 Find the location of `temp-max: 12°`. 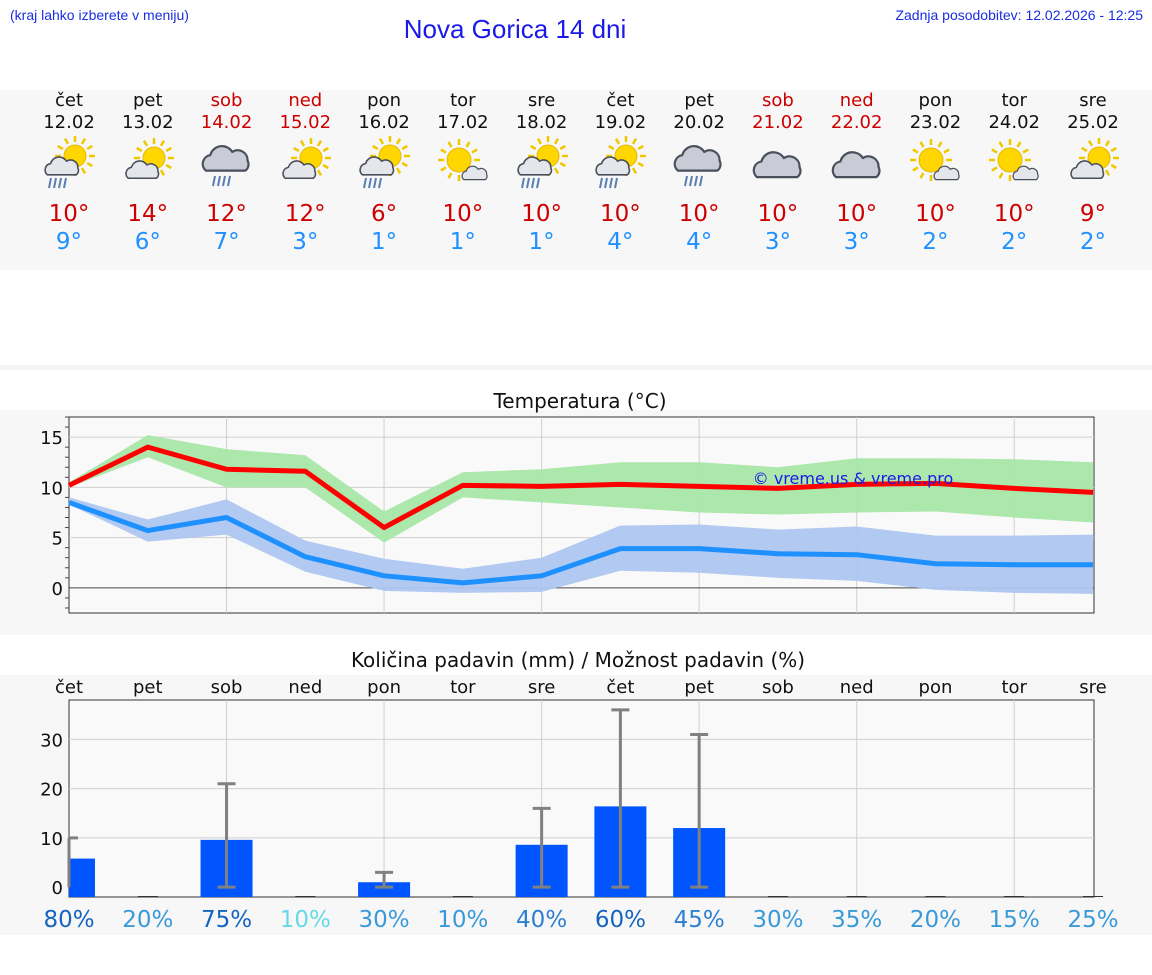

temp-max: 12° is located at coordinates (226, 214).